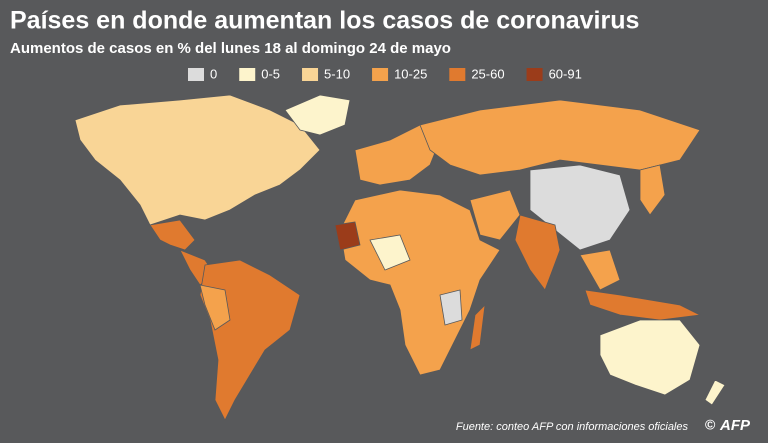 This screenshot has width=768, height=443. Describe the element at coordinates (487, 73) in the screenshot. I see `legend-label: 25-60` at that location.